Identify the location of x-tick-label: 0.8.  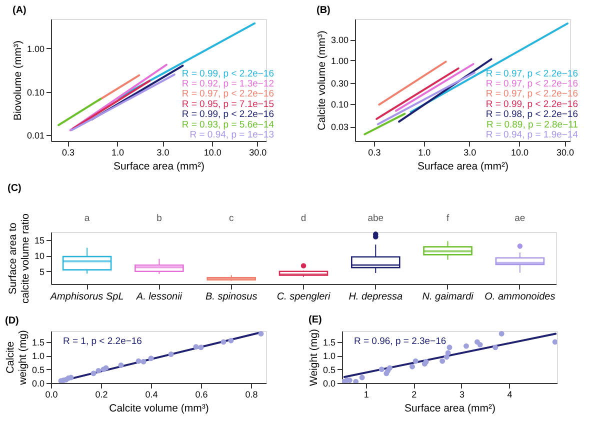
(251, 395).